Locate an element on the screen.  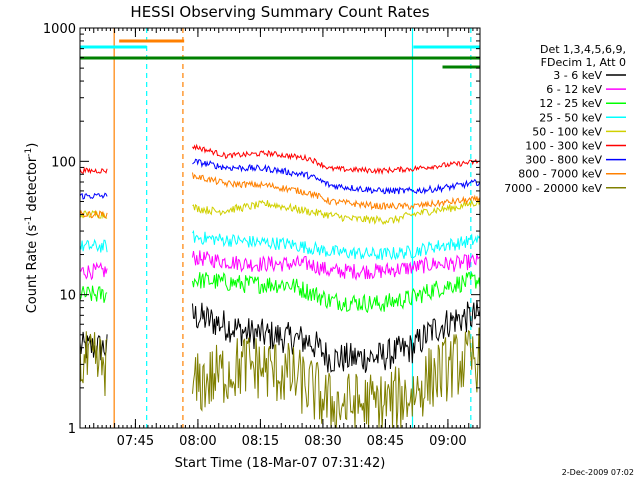
legend-label: 7000 - 20000 keV is located at coordinates (553, 188).